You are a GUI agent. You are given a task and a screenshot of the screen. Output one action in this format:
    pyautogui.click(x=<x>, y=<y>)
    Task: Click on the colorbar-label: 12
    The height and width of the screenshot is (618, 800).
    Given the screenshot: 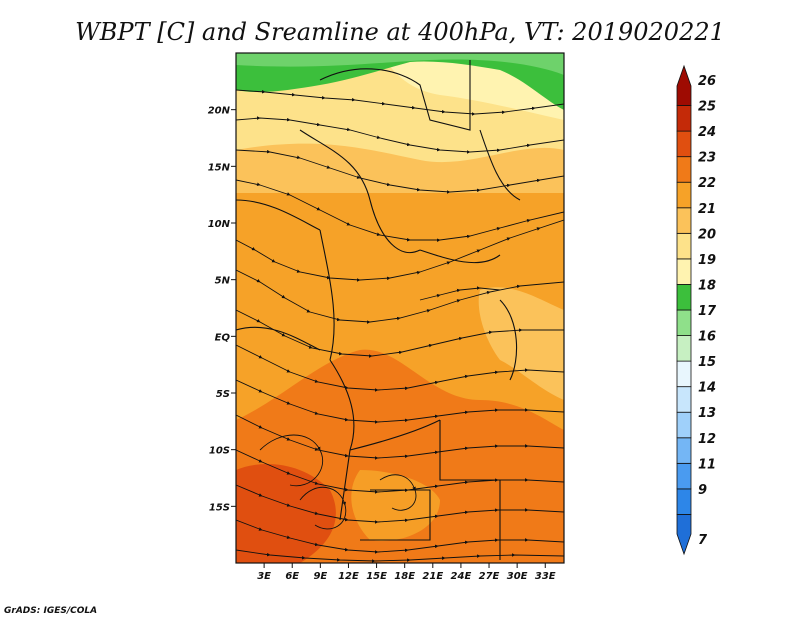 What is the action you would take?
    pyautogui.click(x=707, y=439)
    